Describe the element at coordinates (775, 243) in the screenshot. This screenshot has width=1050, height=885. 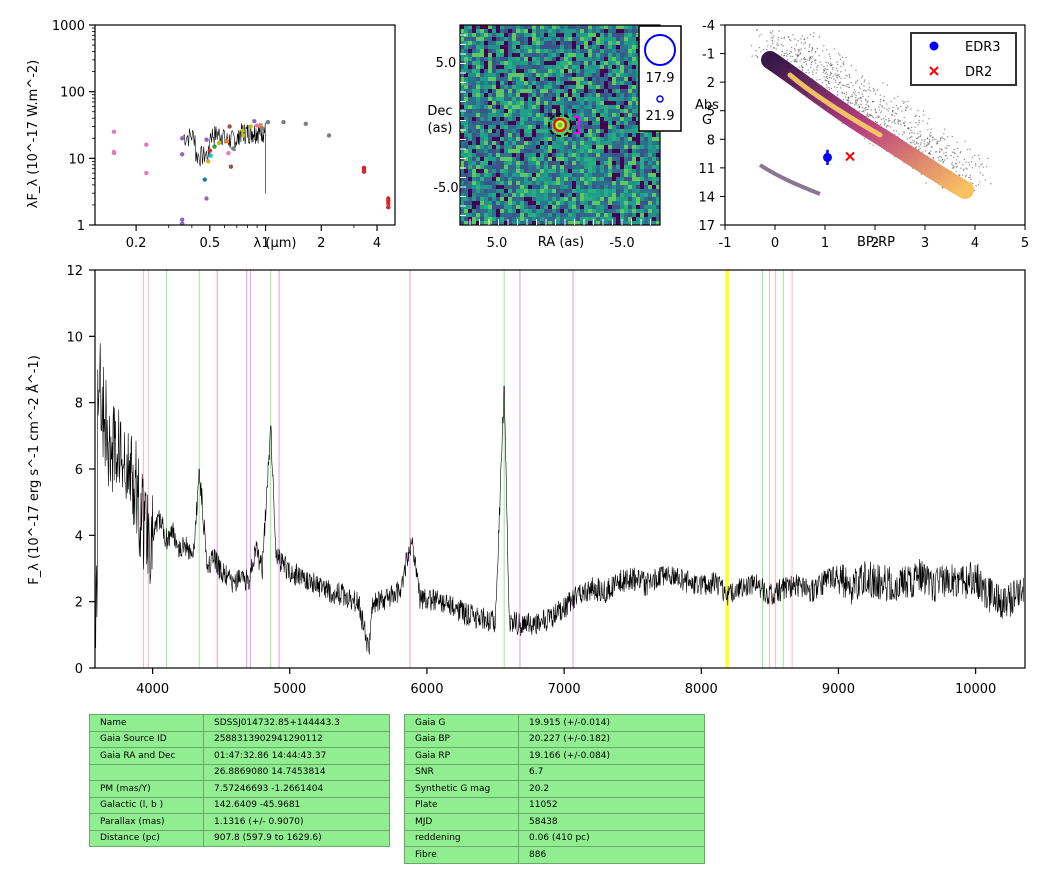
I see `hrd-xtick-1: 0` at that location.